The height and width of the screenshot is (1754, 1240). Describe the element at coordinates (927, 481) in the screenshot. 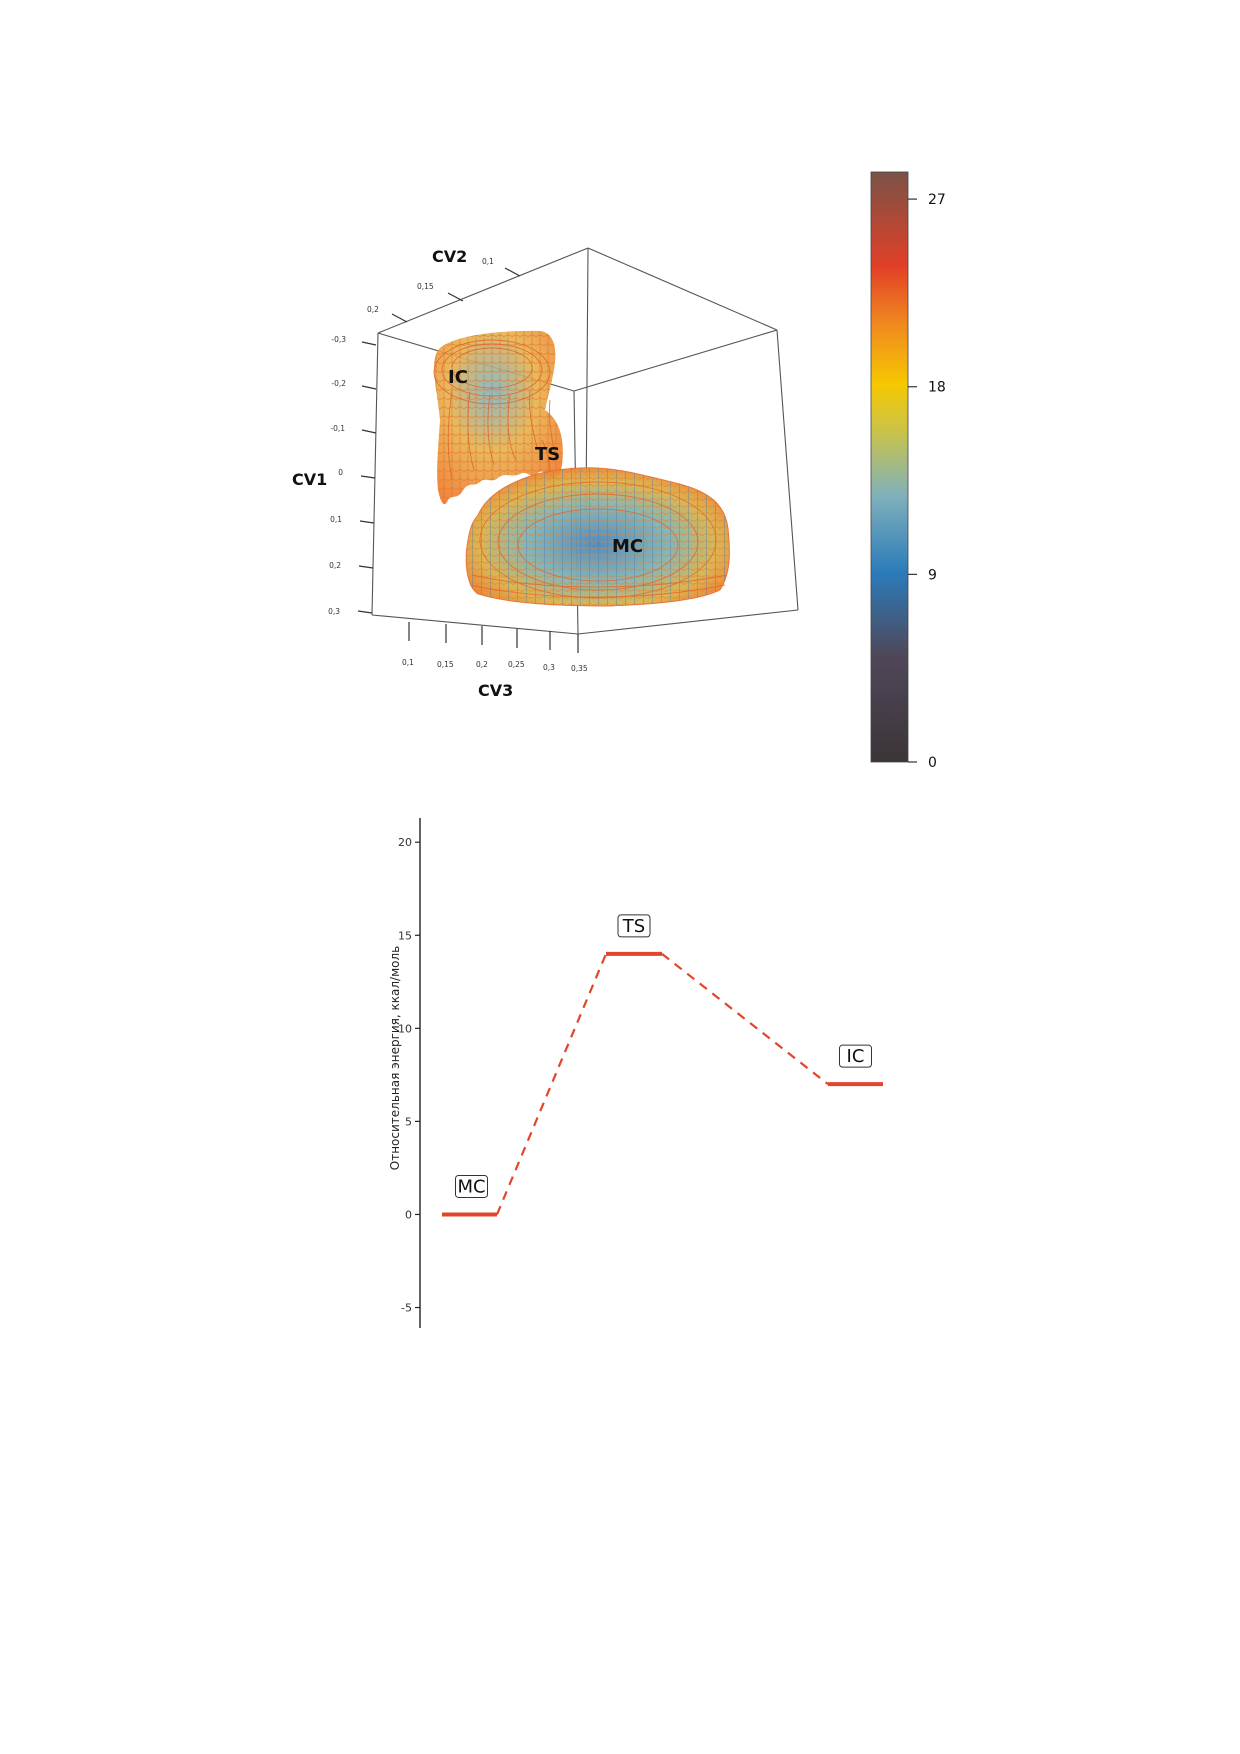

I see `colorbar-ticks: 0 9 18 27` at that location.